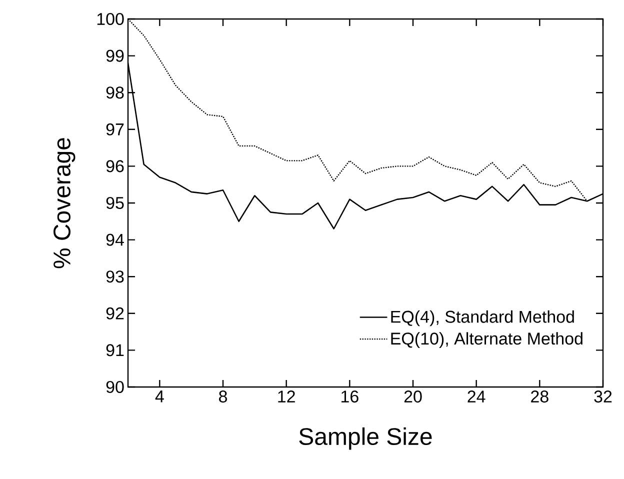  I want to click on x-tick-label: 4, so click(159, 396).